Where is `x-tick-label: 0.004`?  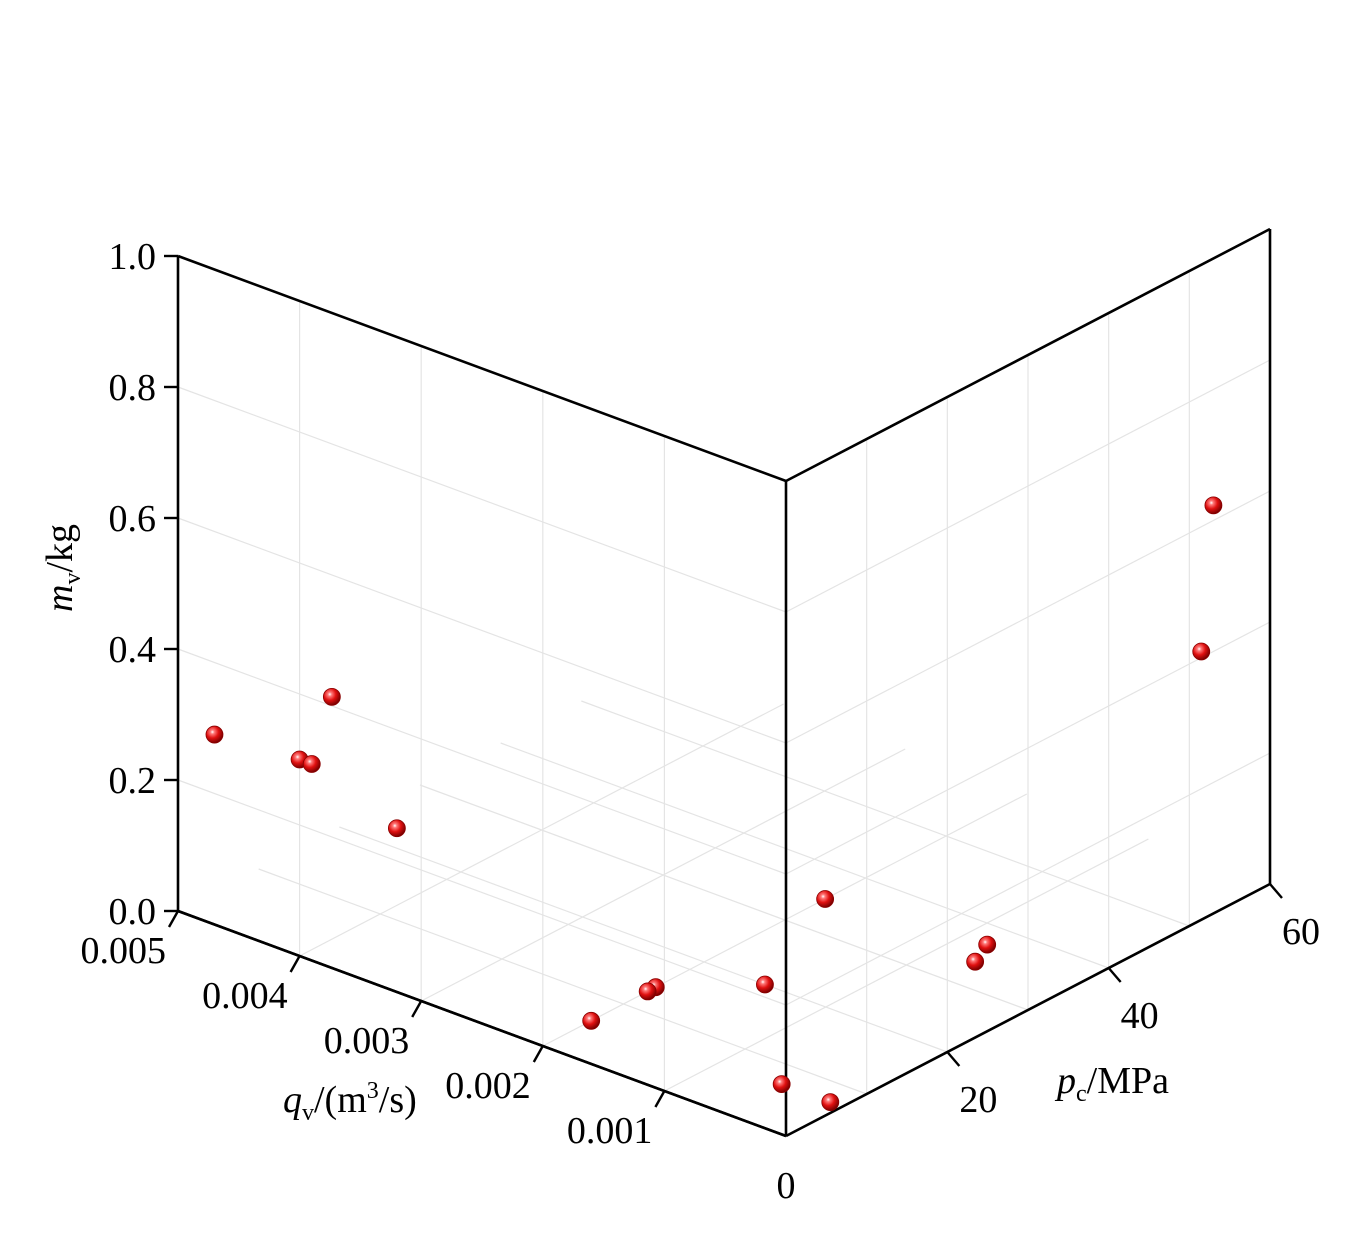 x-tick-label: 0.004 is located at coordinates (245, 996).